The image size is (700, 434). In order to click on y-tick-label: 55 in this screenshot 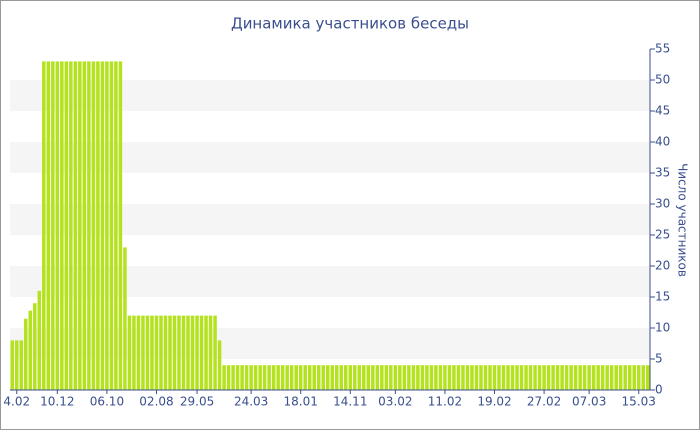, I will do `click(662, 49)`.